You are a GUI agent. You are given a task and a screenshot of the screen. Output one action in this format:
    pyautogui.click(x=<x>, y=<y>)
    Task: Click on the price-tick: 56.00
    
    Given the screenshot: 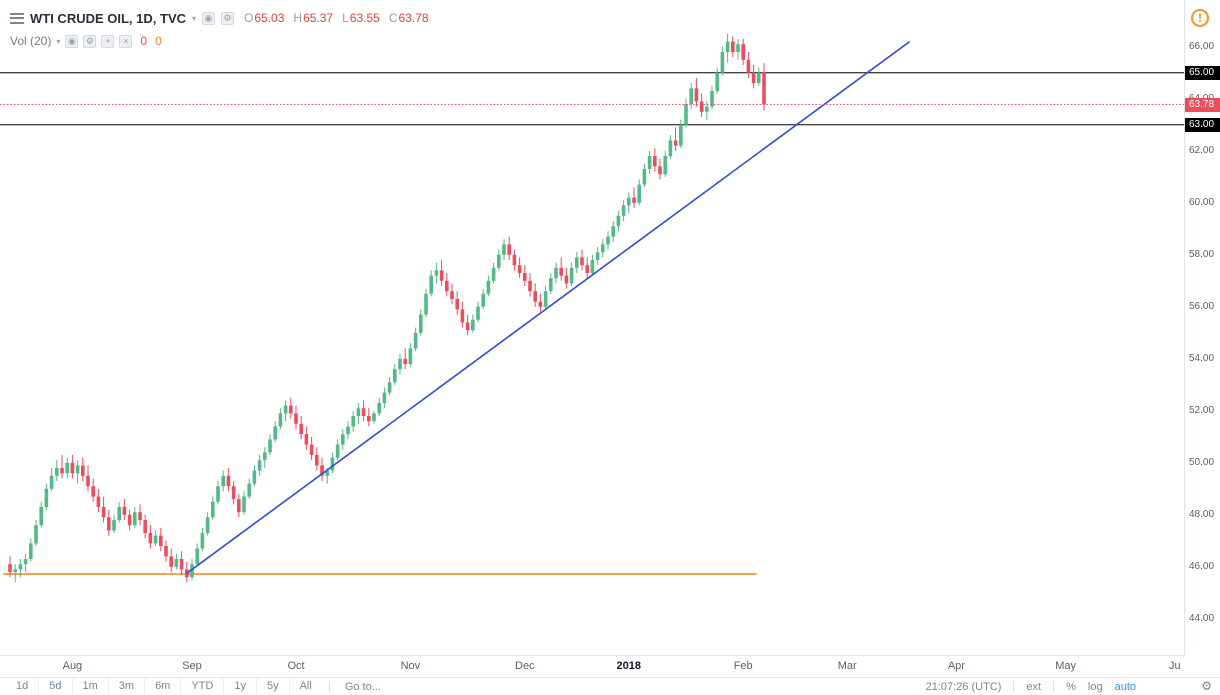 What is the action you would take?
    pyautogui.click(x=1202, y=306)
    